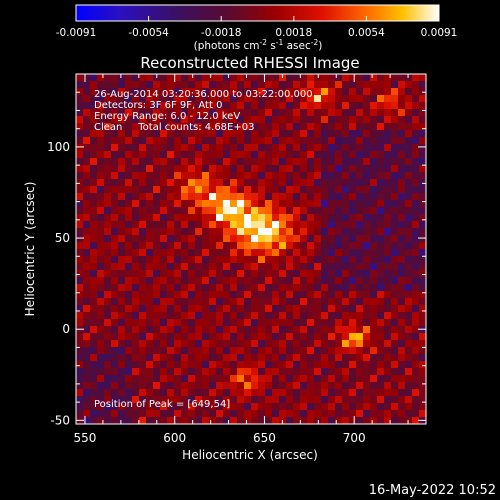  What do you see at coordinates (158, 105) in the screenshot?
I see `annotation-detectors: Detectors: 3F 6F 9F, Att 0` at bounding box center [158, 105].